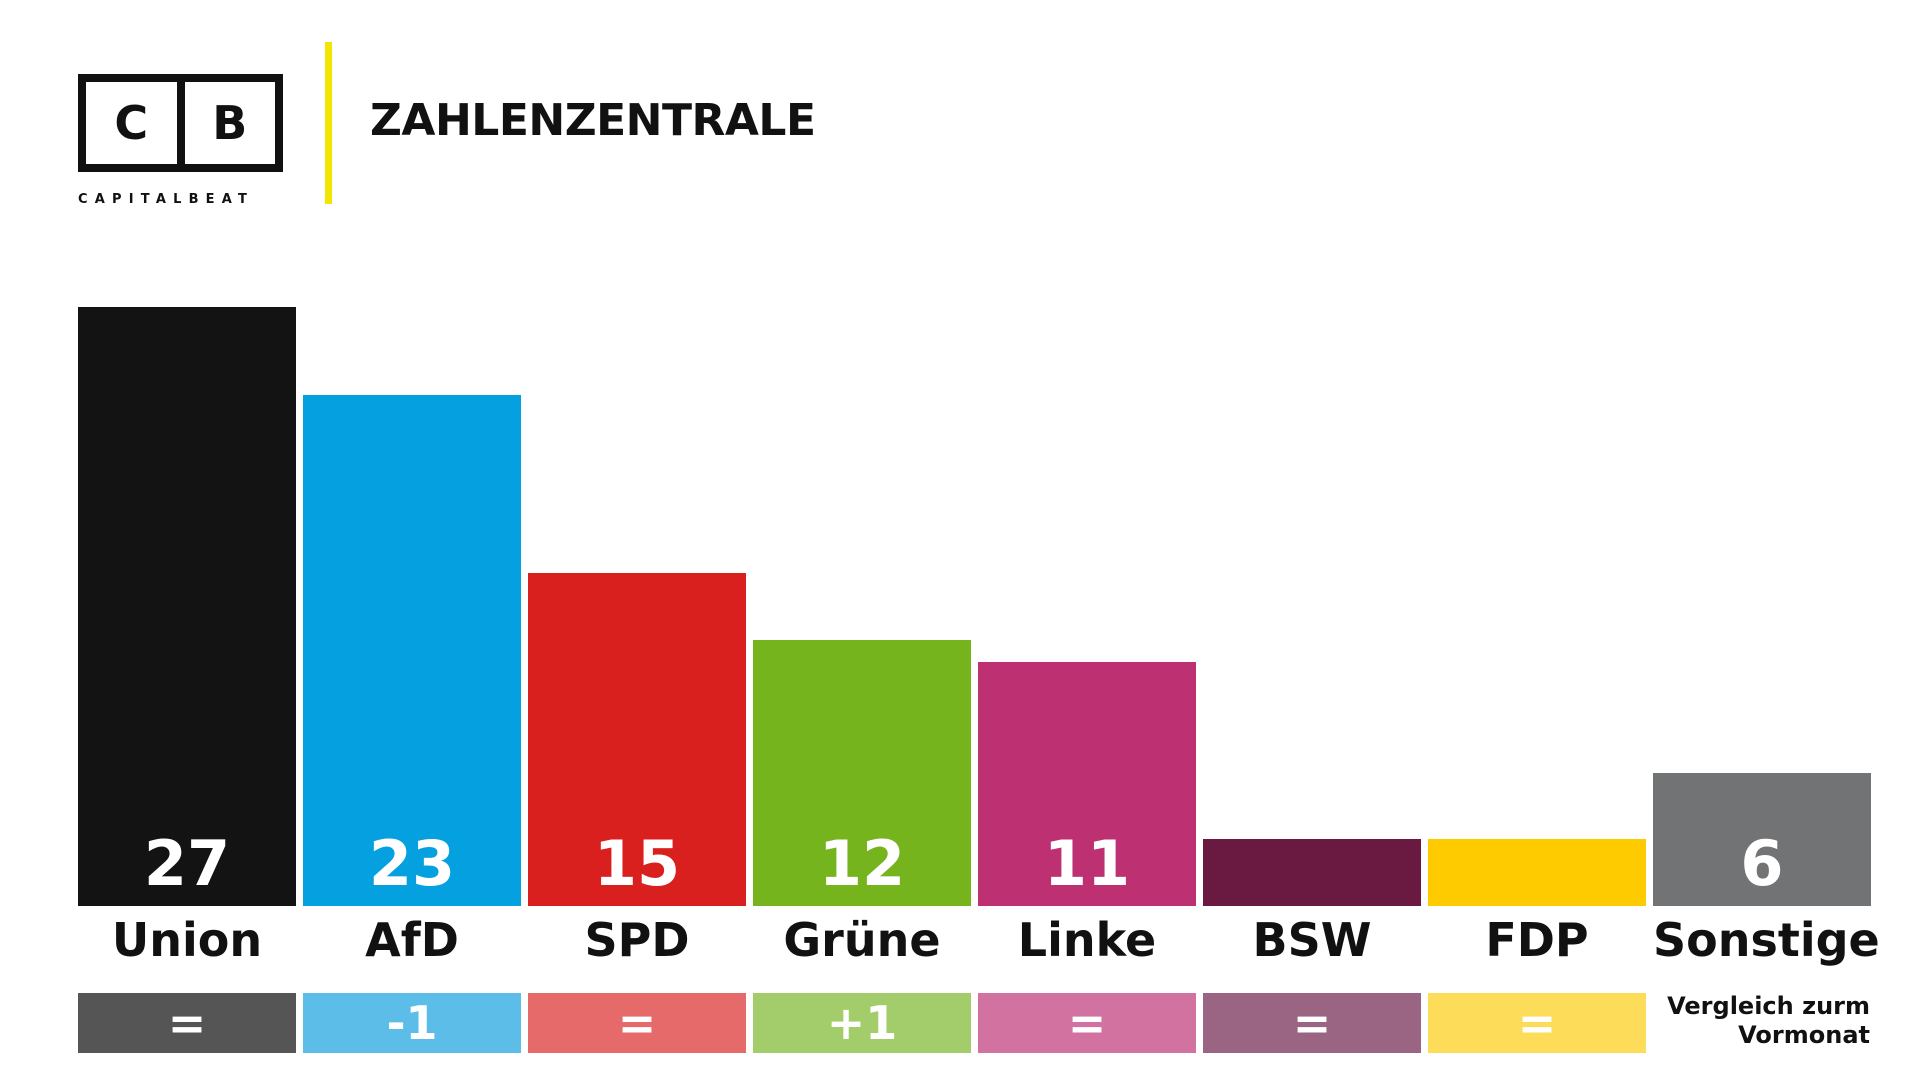 The image size is (1920, 1080). What do you see at coordinates (637, 863) in the screenshot?
I see `bar-value-spd: 15` at bounding box center [637, 863].